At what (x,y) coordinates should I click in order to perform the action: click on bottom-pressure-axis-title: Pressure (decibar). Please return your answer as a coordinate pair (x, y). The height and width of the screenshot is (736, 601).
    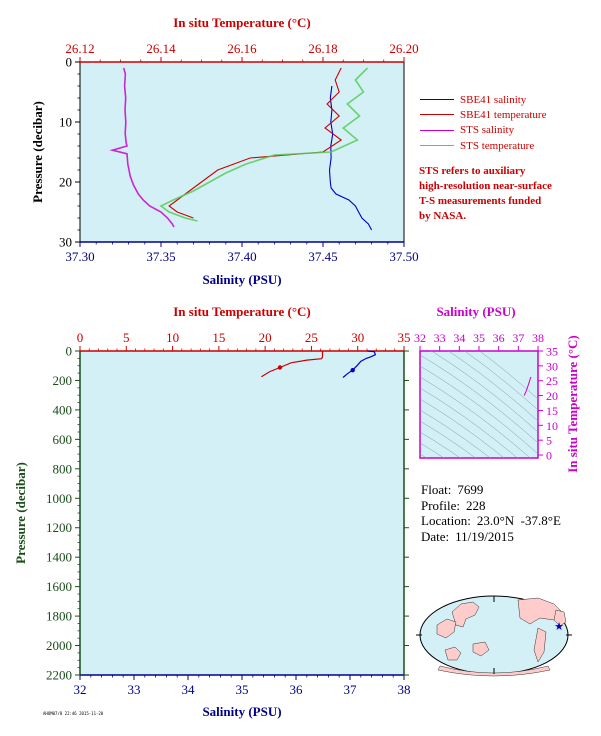
    Looking at the image, I should click on (20, 513).